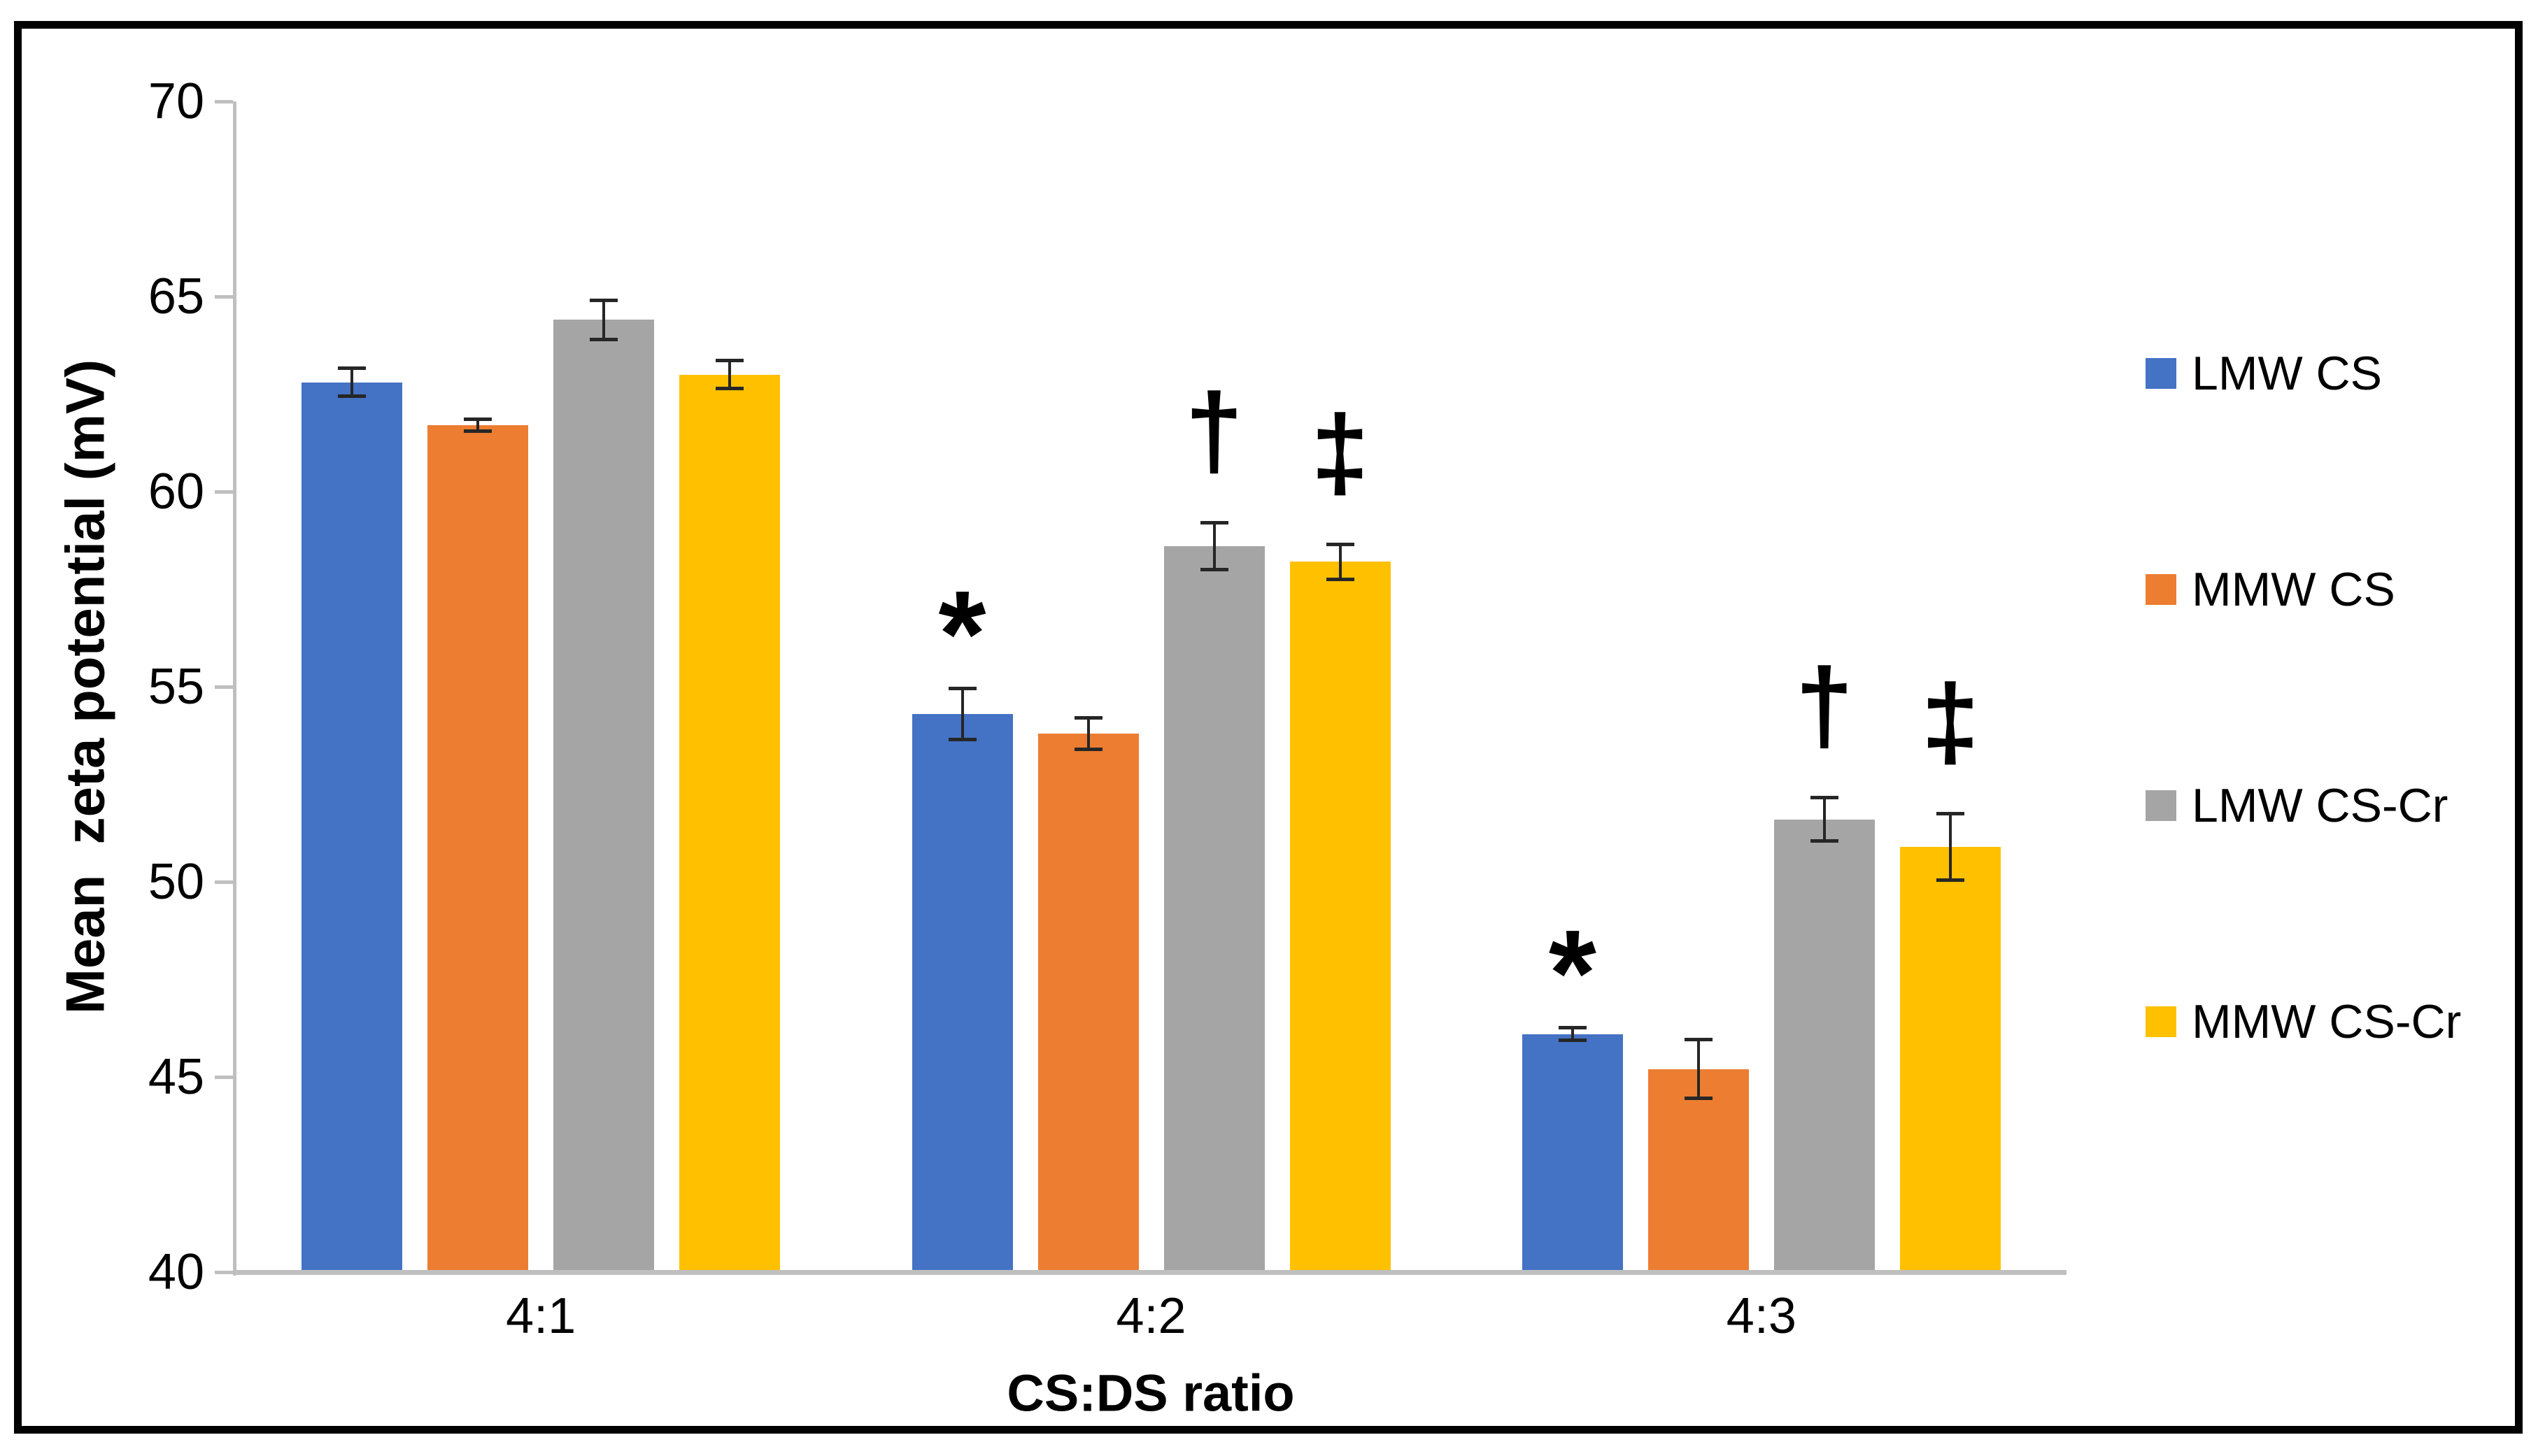 The height and width of the screenshot is (1456, 2545). I want to click on legend-label: LMW CS-Cr, so click(2320, 806).